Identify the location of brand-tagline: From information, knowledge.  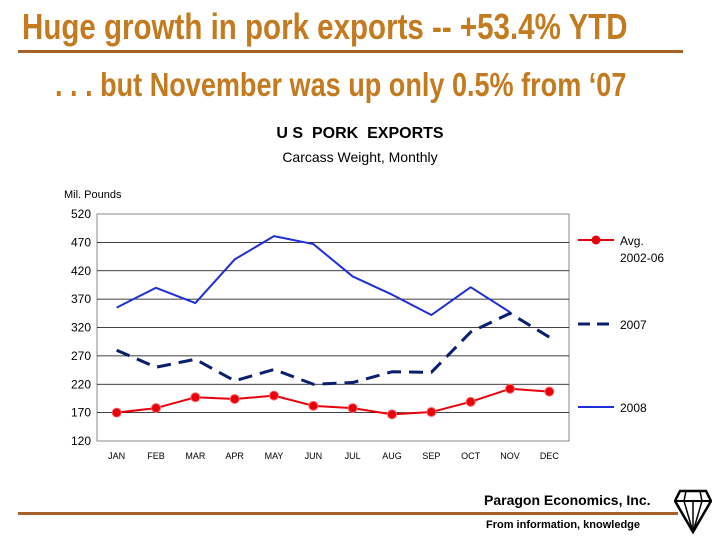
(563, 525).